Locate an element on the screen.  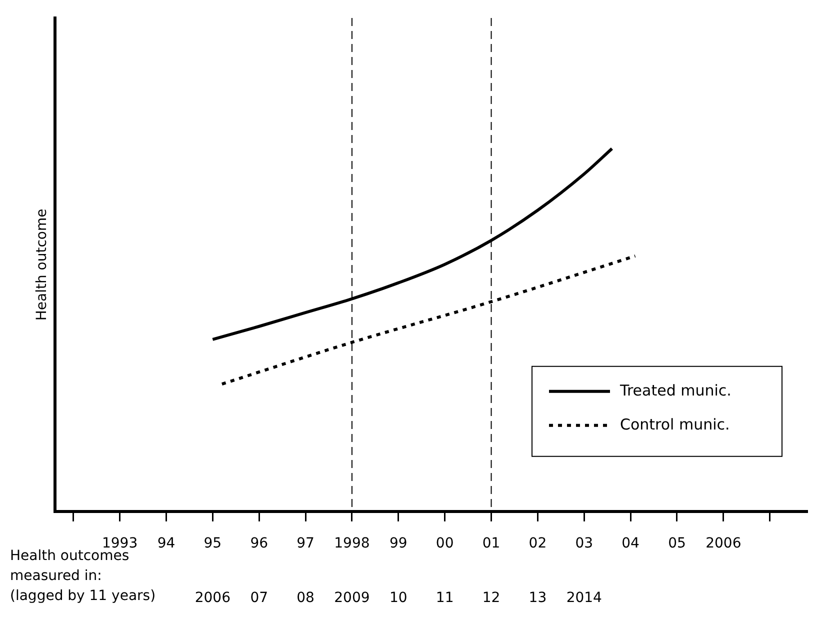
legend-label: Treated munic. is located at coordinates (675, 390).